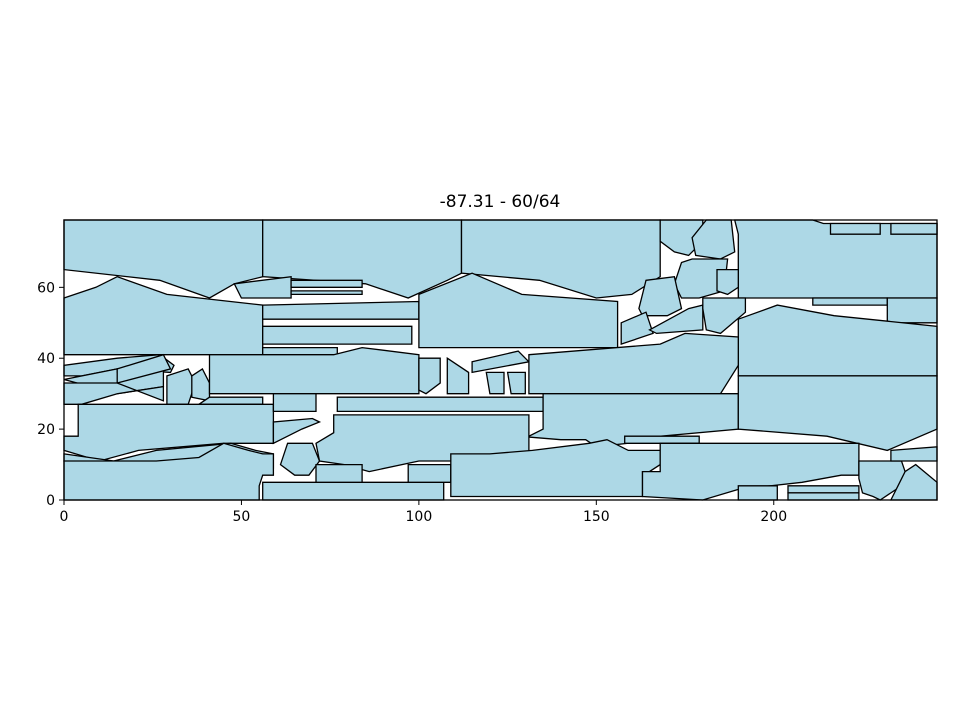 This screenshot has width=960, height=720. I want to click on x-axis: 0 50 100 150 200, so click(423, 512).